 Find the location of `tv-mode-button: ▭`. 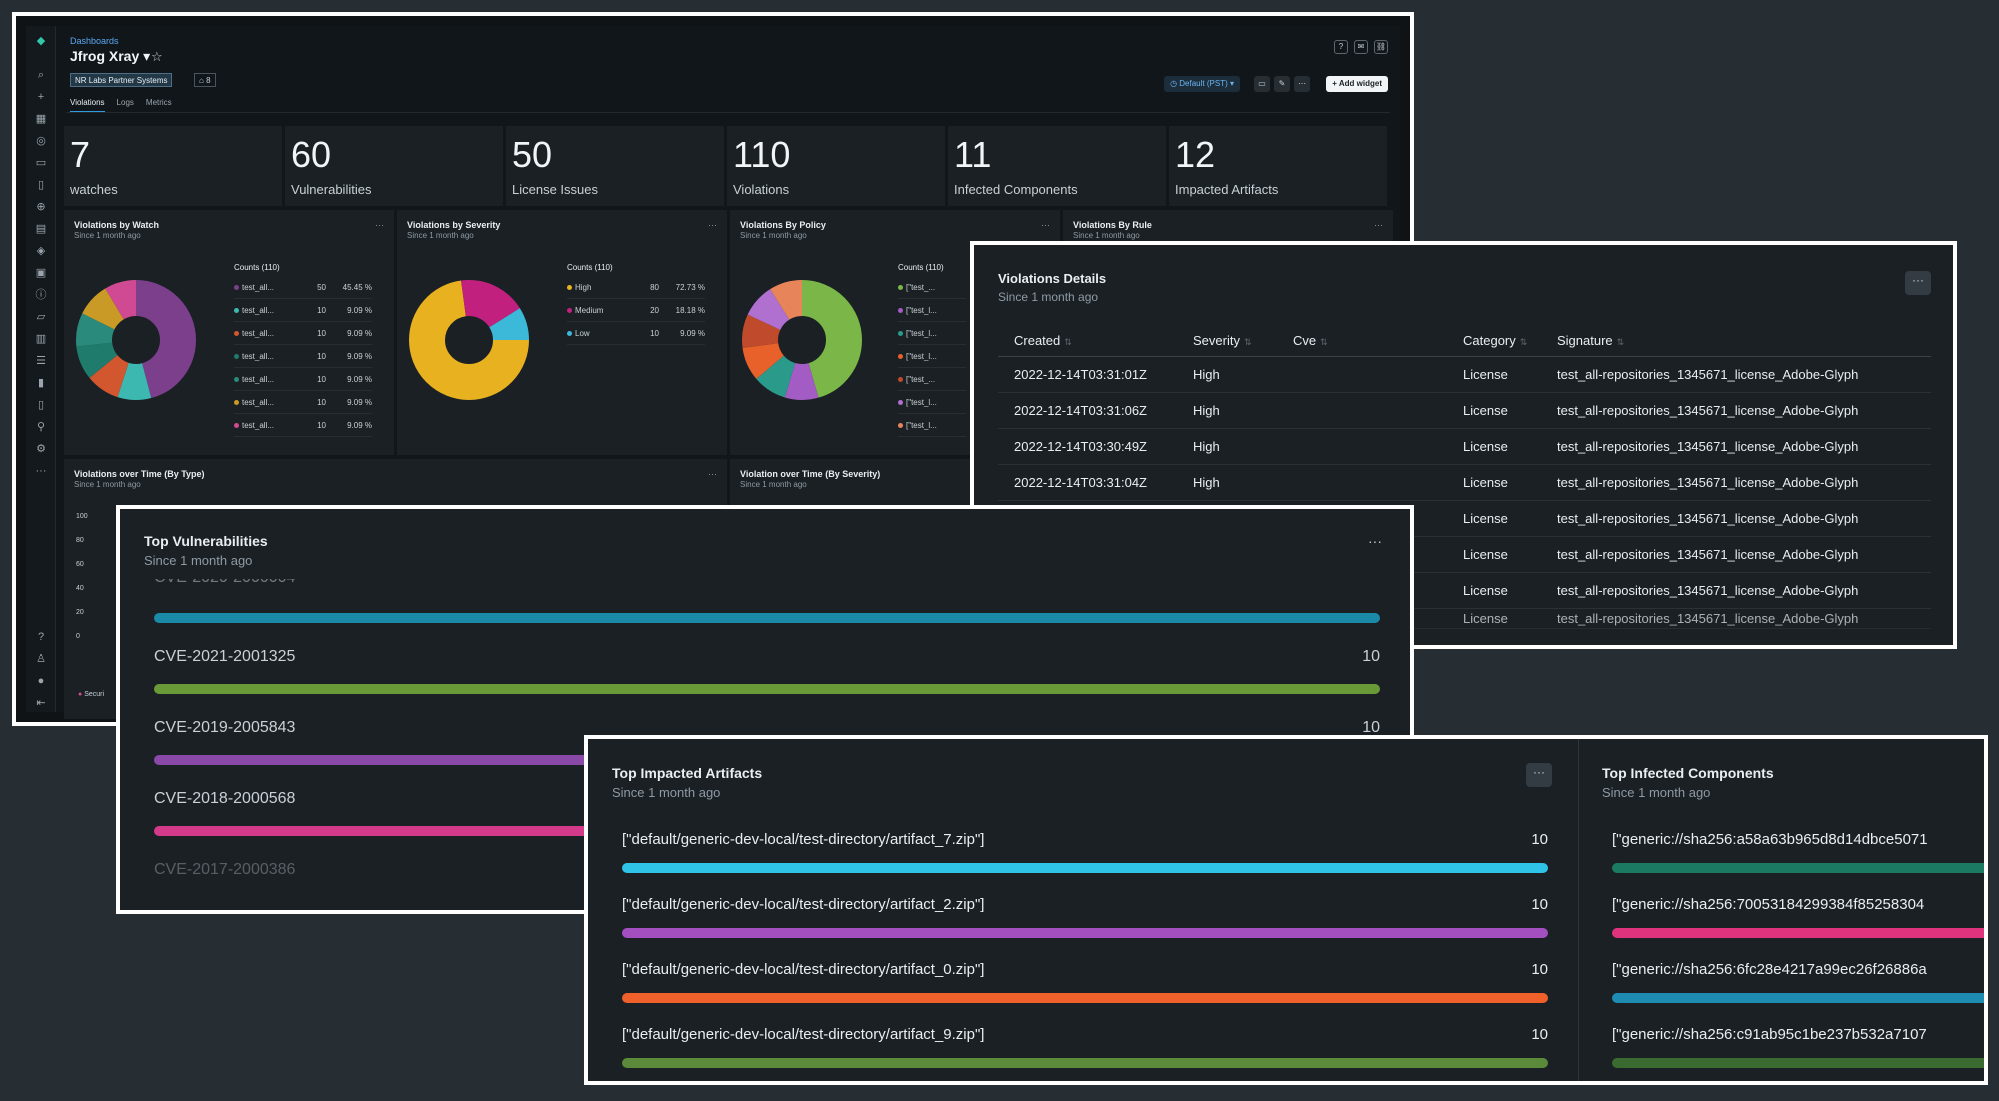

tv-mode-button: ▭ is located at coordinates (1262, 84).